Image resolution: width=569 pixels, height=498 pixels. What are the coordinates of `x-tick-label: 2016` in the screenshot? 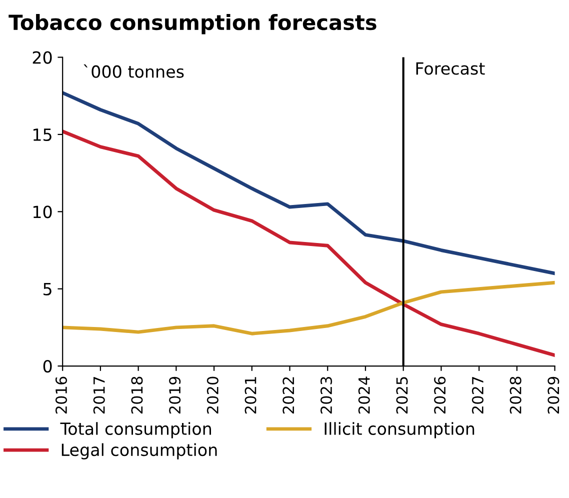 It's located at (61, 395).